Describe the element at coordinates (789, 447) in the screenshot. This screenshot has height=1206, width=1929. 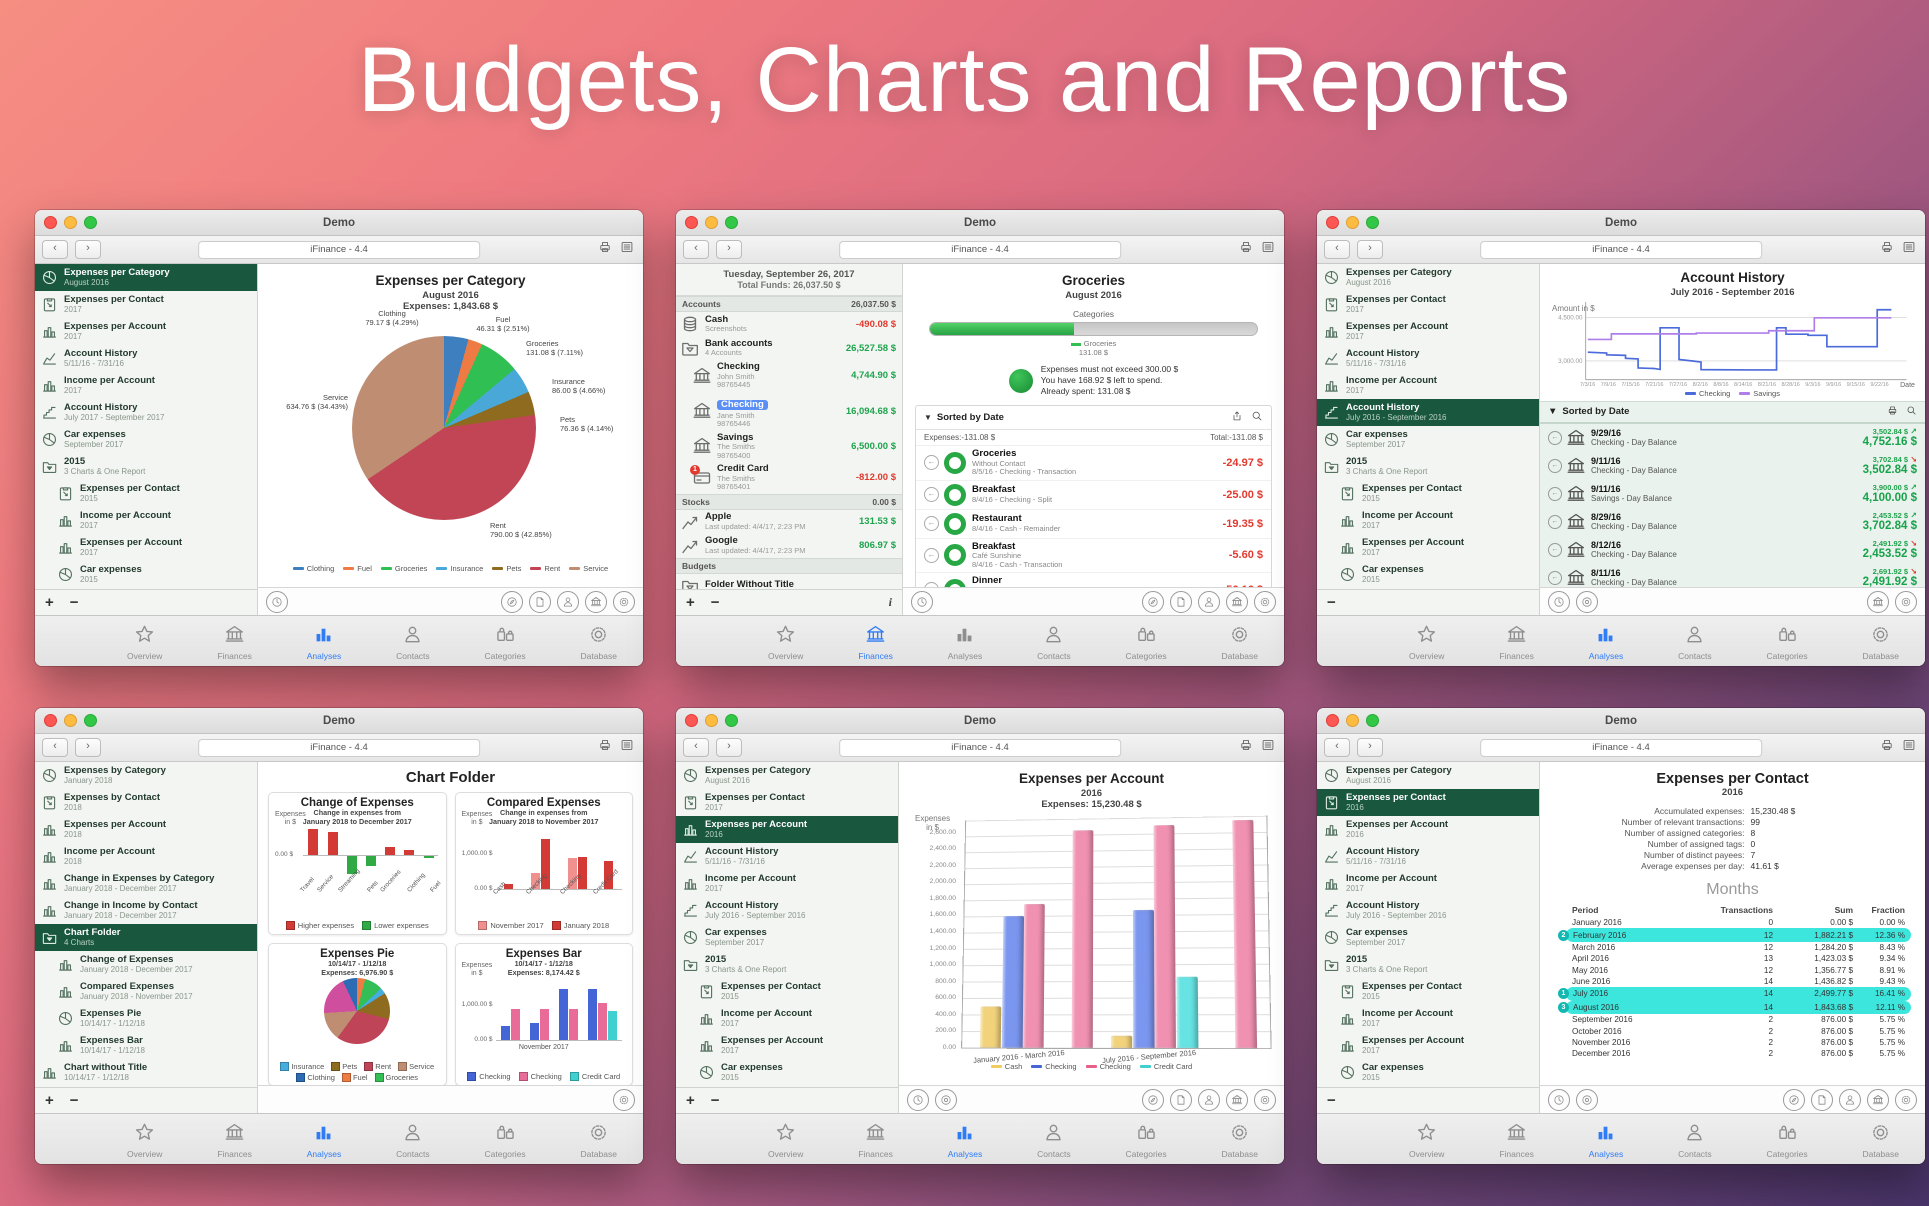
I see `account-row: Savings The Smiths 98765400 6,500.00 $` at that location.